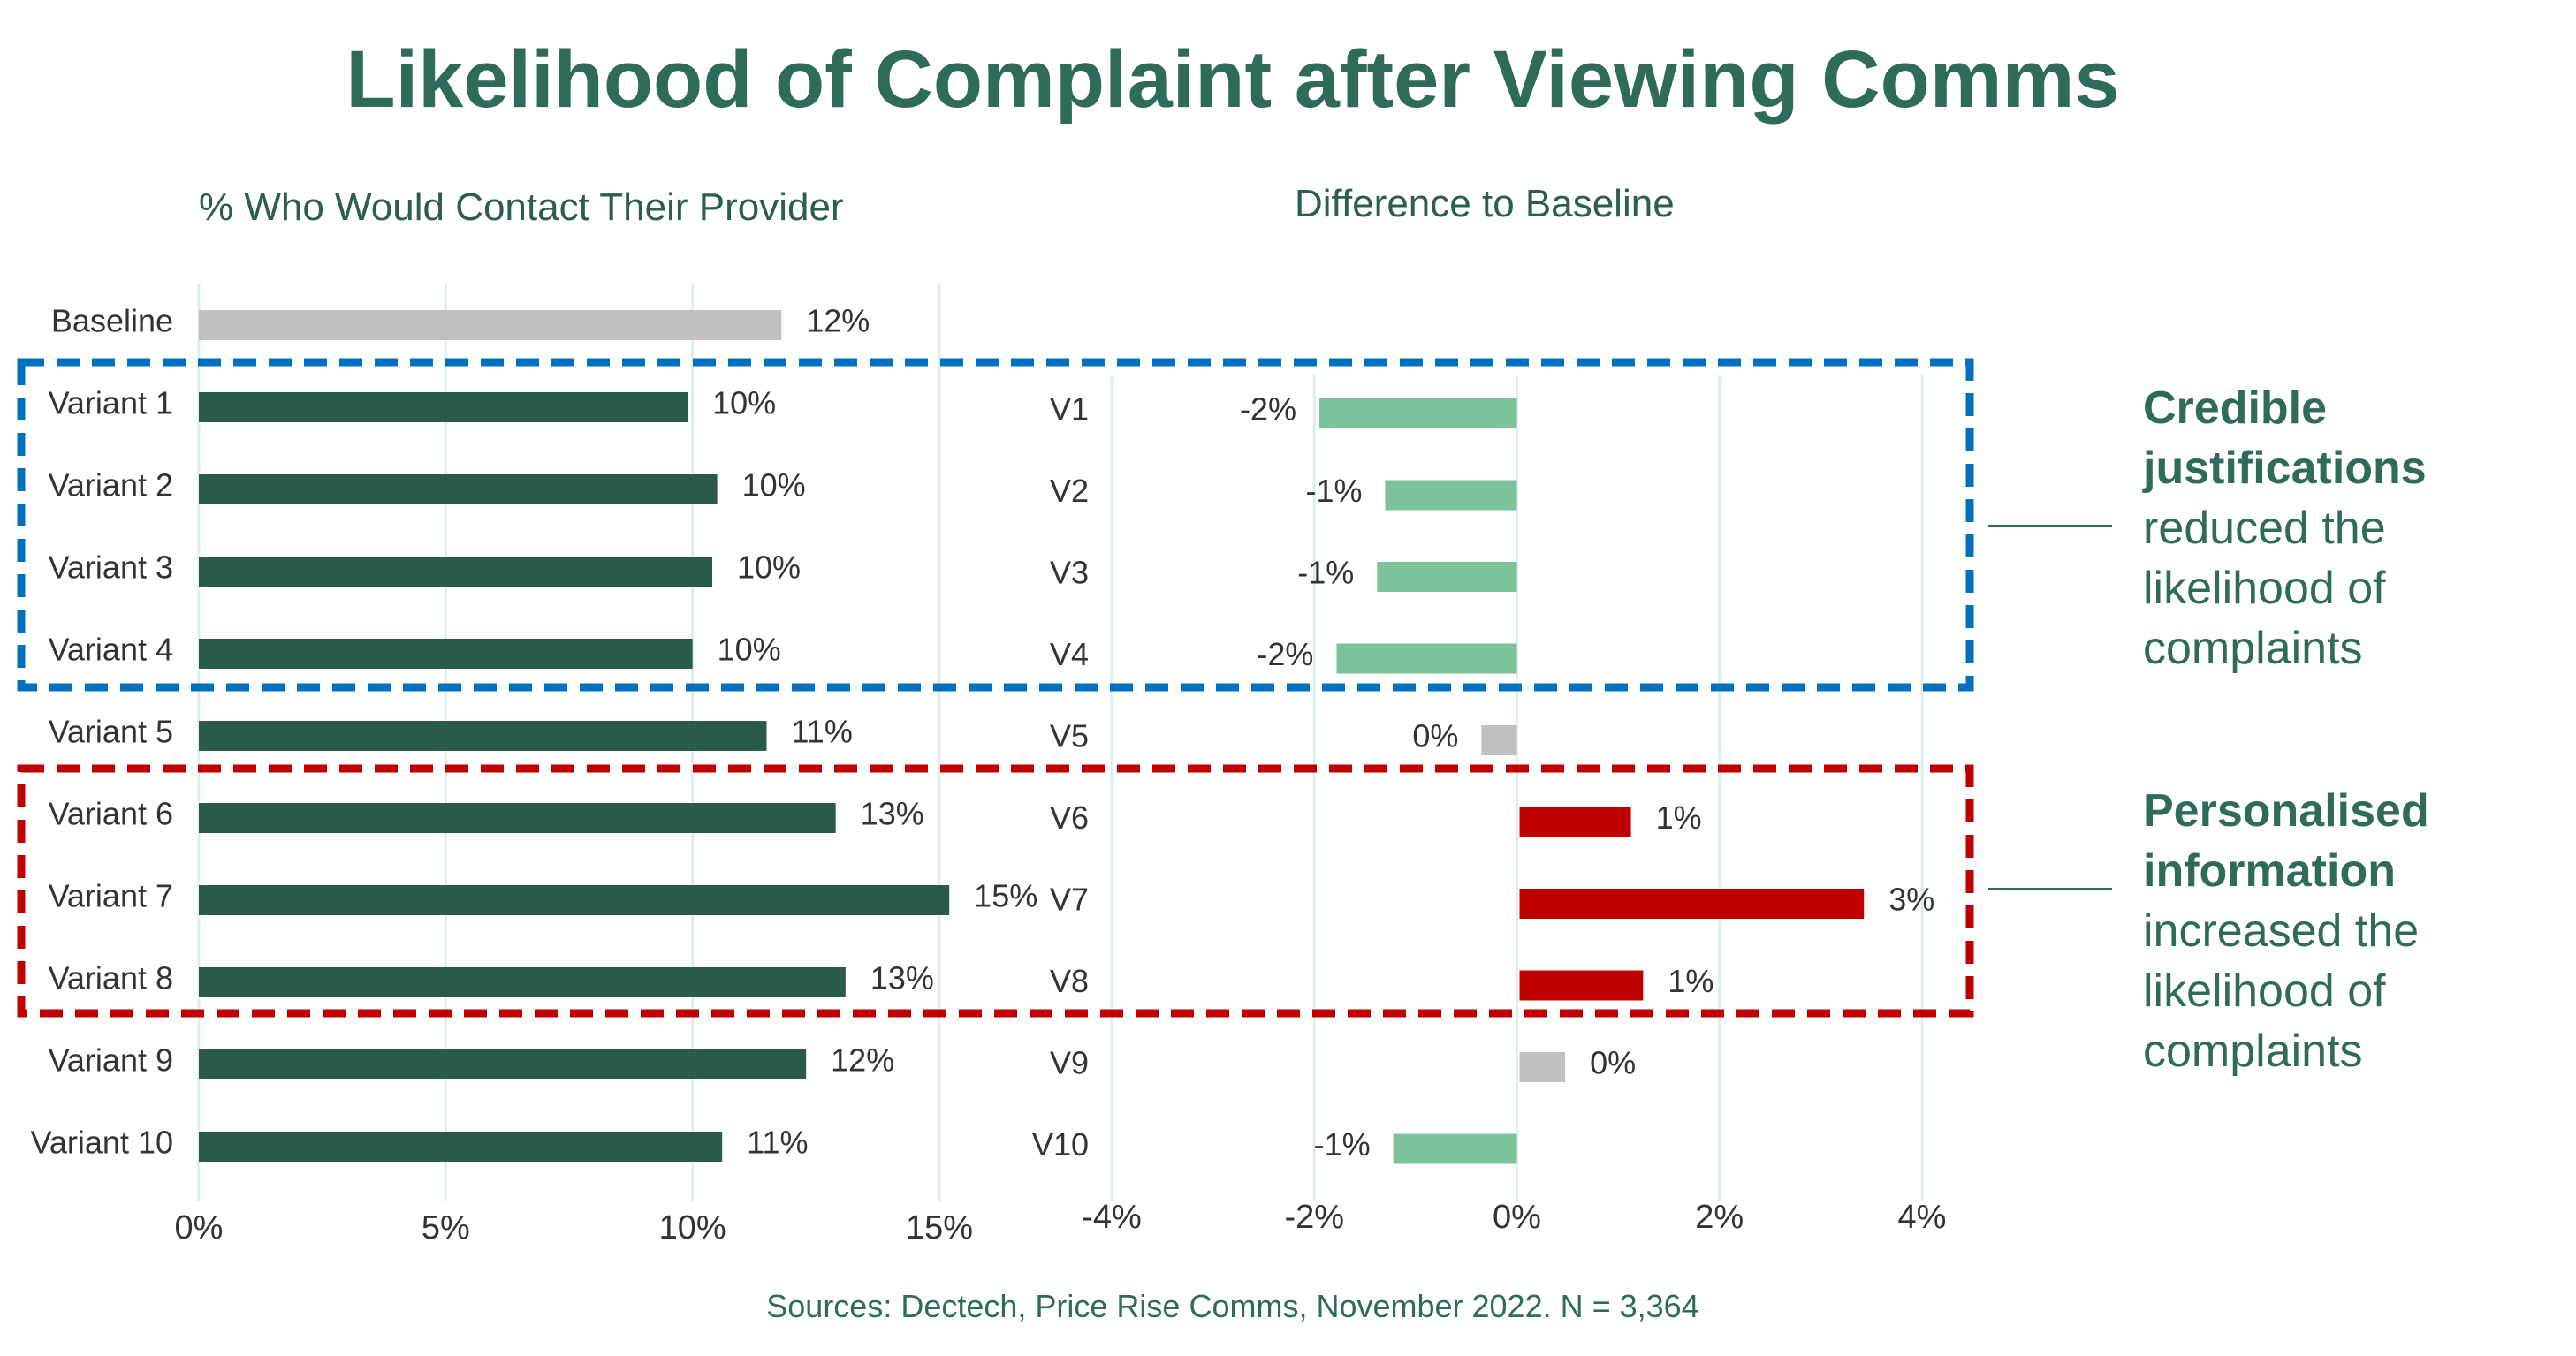  Describe the element at coordinates (1069, 736) in the screenshot. I see `right-category-label: V5` at that location.